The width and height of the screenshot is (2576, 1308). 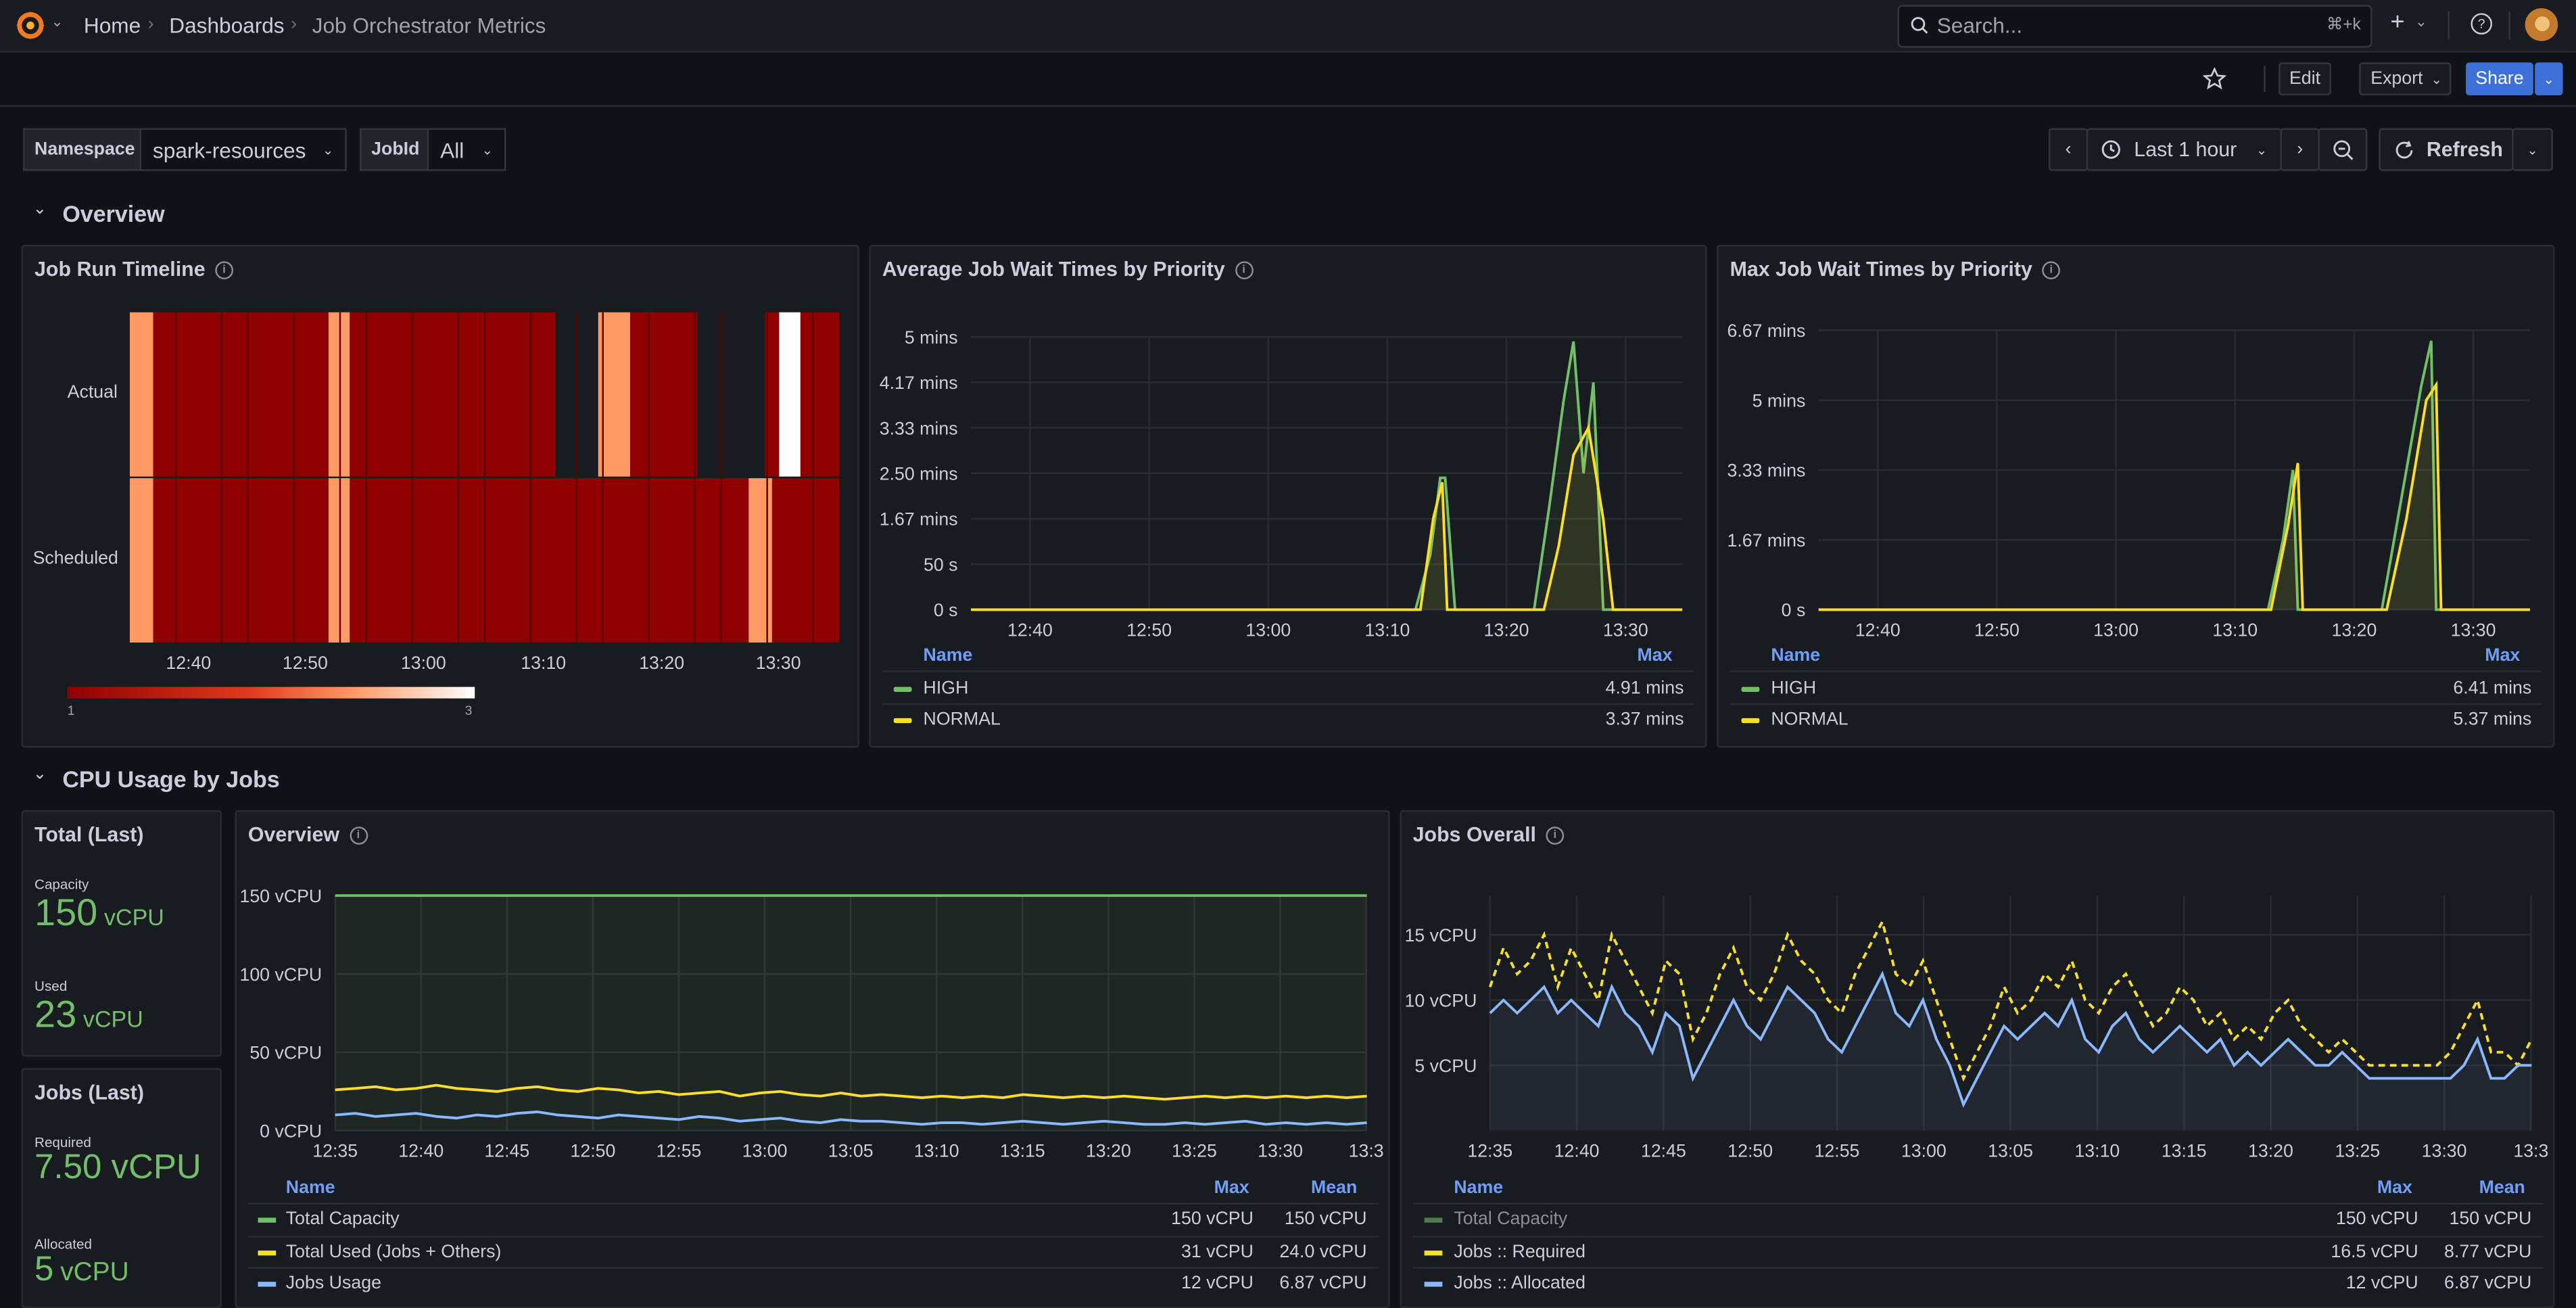 What do you see at coordinates (1506, 630) in the screenshot?
I see `x-tick-label: 13:20` at bounding box center [1506, 630].